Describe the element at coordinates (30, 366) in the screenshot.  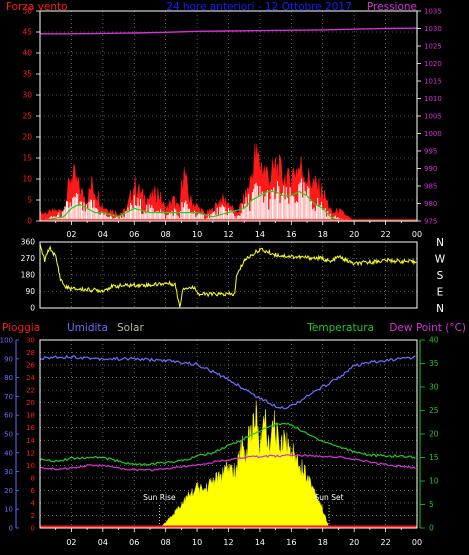
I see `rain-tick-label: 26` at that location.